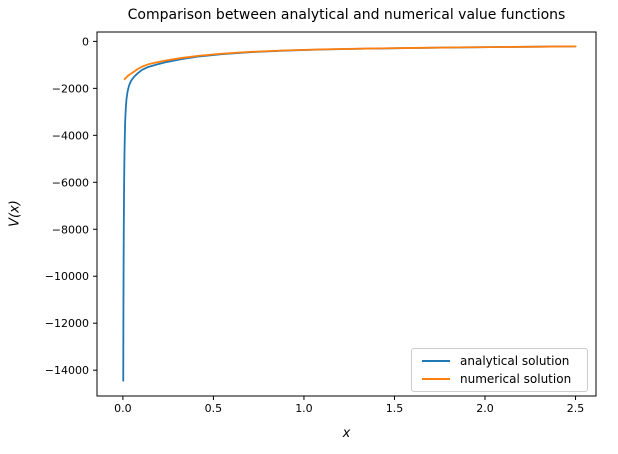  I want to click on y-tick-label: −8000, so click(70, 229).